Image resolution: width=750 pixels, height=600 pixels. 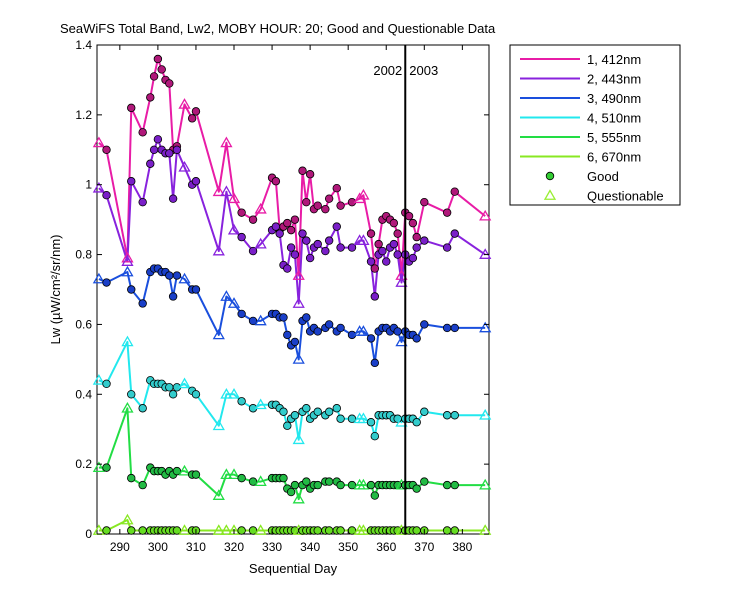 What do you see at coordinates (83, 45) in the screenshot?
I see `y-tick-label: 1.4` at bounding box center [83, 45].